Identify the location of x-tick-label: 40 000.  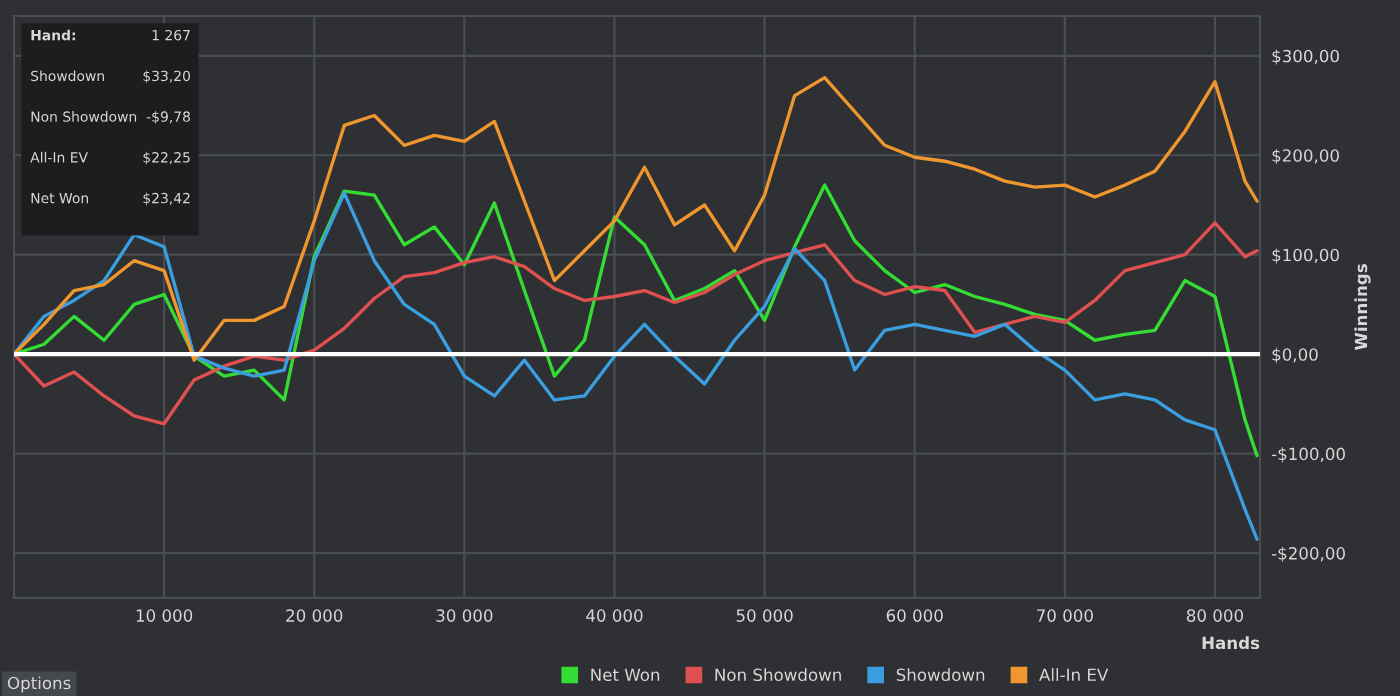
(614, 615).